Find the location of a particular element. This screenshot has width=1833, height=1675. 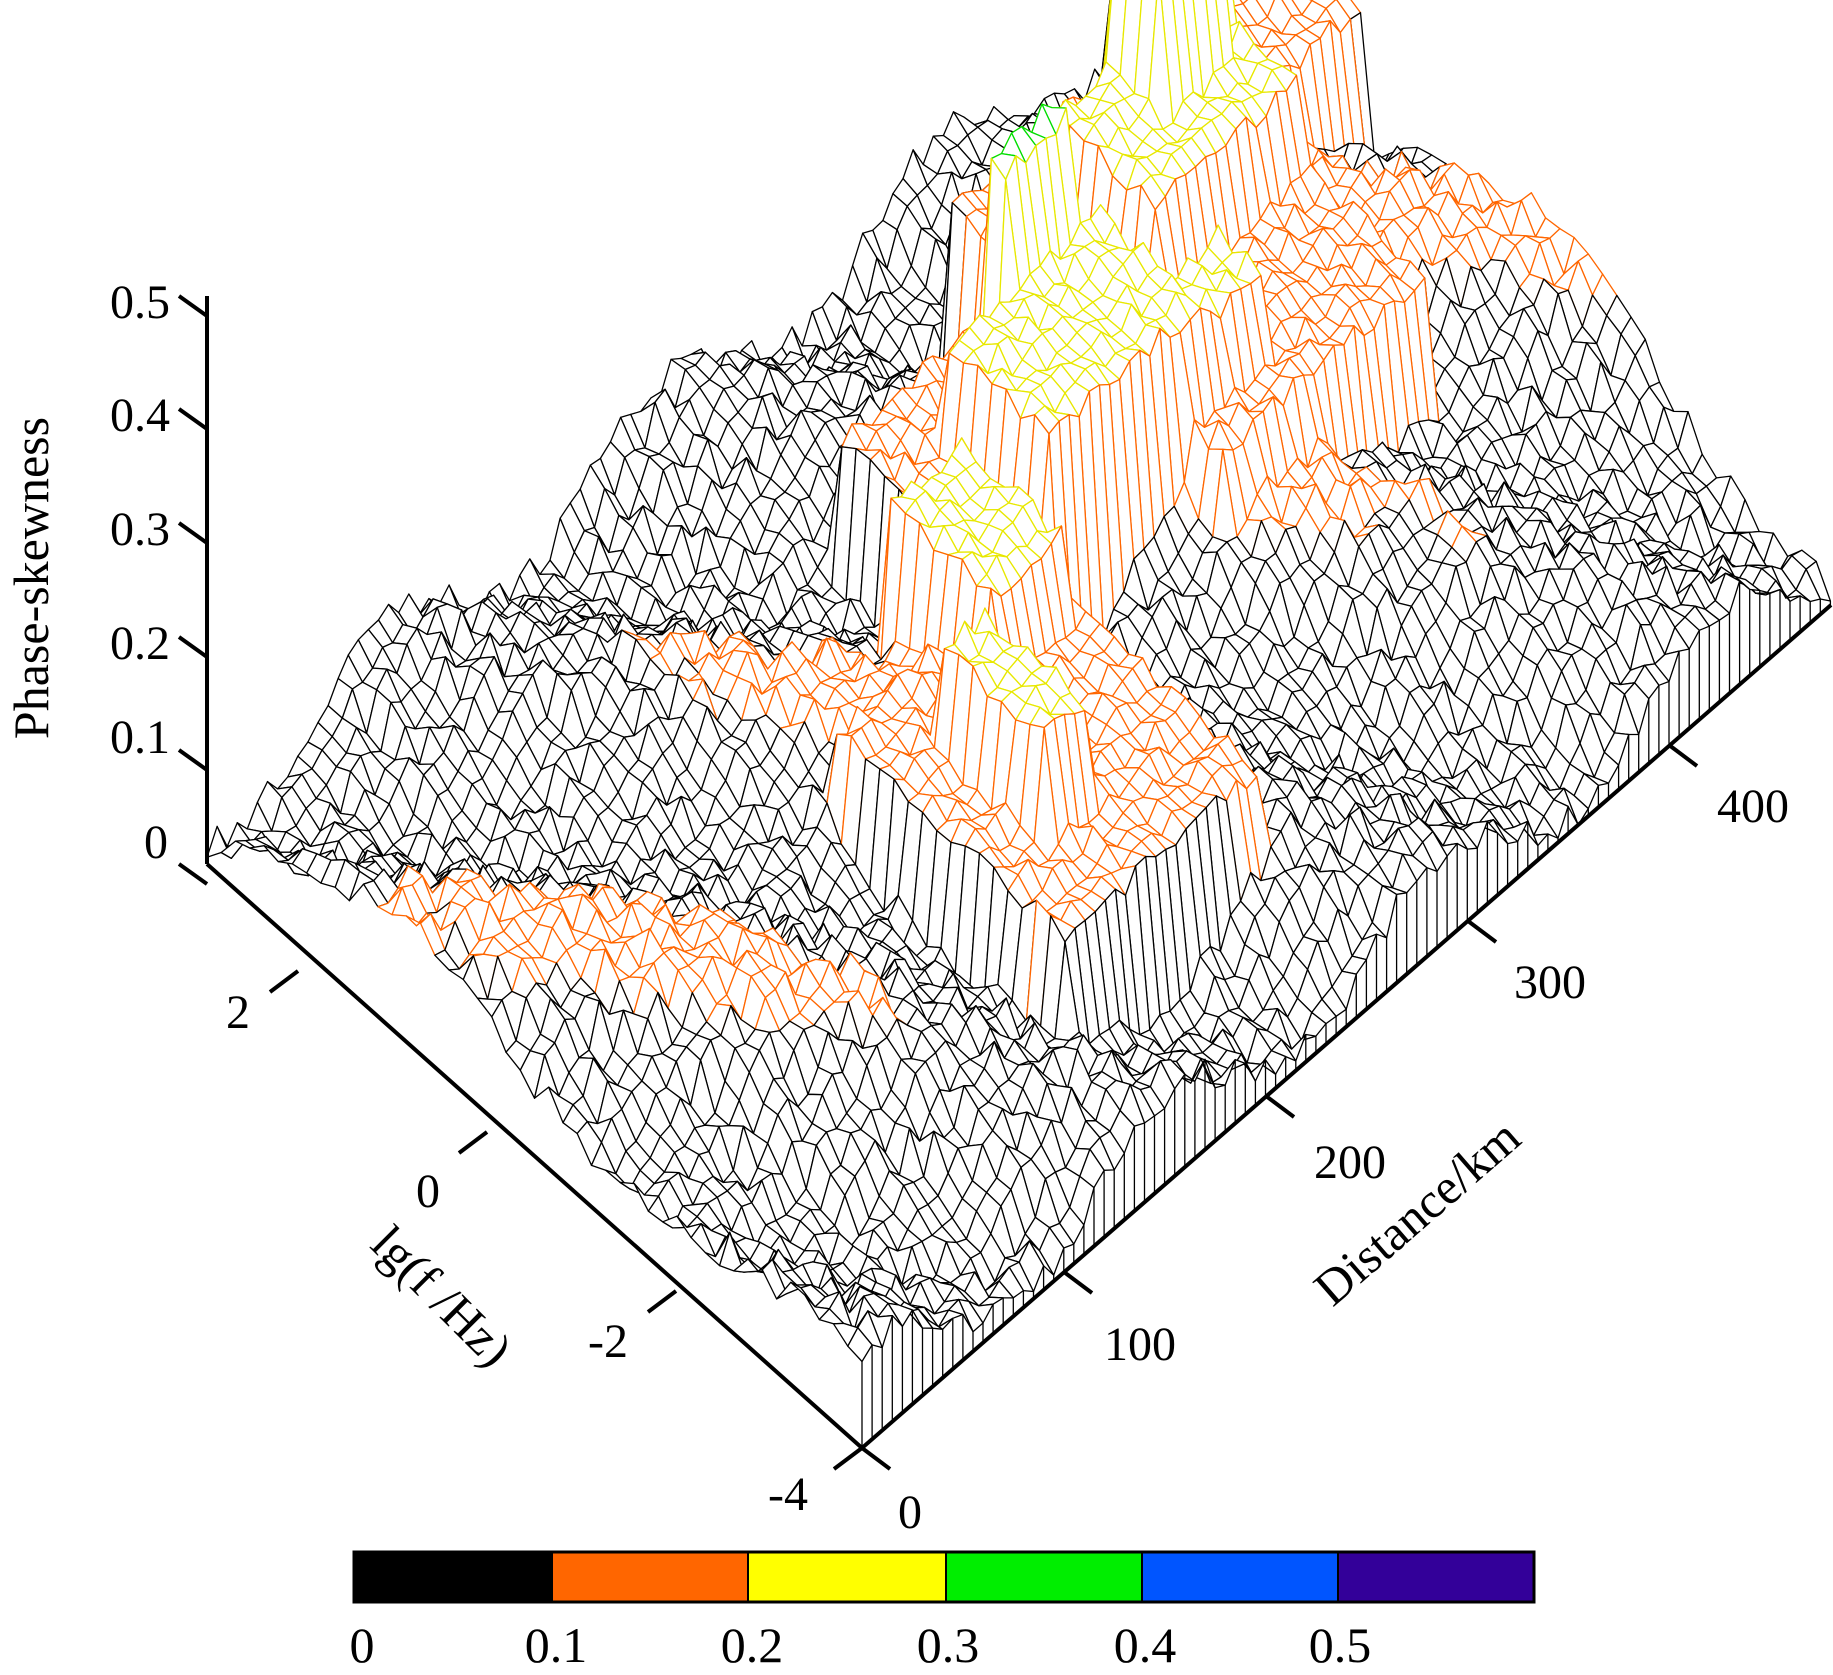

distance-tick-label-0: 0 is located at coordinates (910, 1512).